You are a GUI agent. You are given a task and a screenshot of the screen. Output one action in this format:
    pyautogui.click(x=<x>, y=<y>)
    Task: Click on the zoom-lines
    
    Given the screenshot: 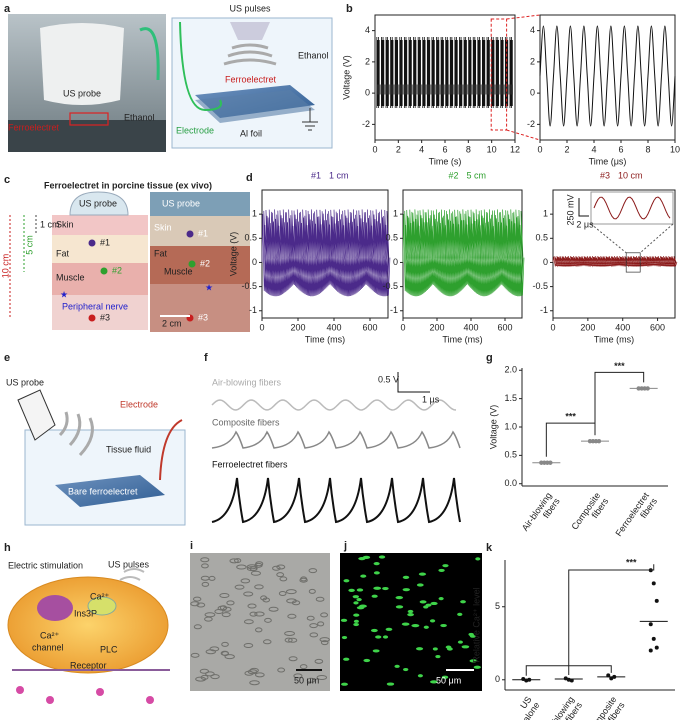 What is the action you would take?
    pyautogui.click(x=632, y=238)
    